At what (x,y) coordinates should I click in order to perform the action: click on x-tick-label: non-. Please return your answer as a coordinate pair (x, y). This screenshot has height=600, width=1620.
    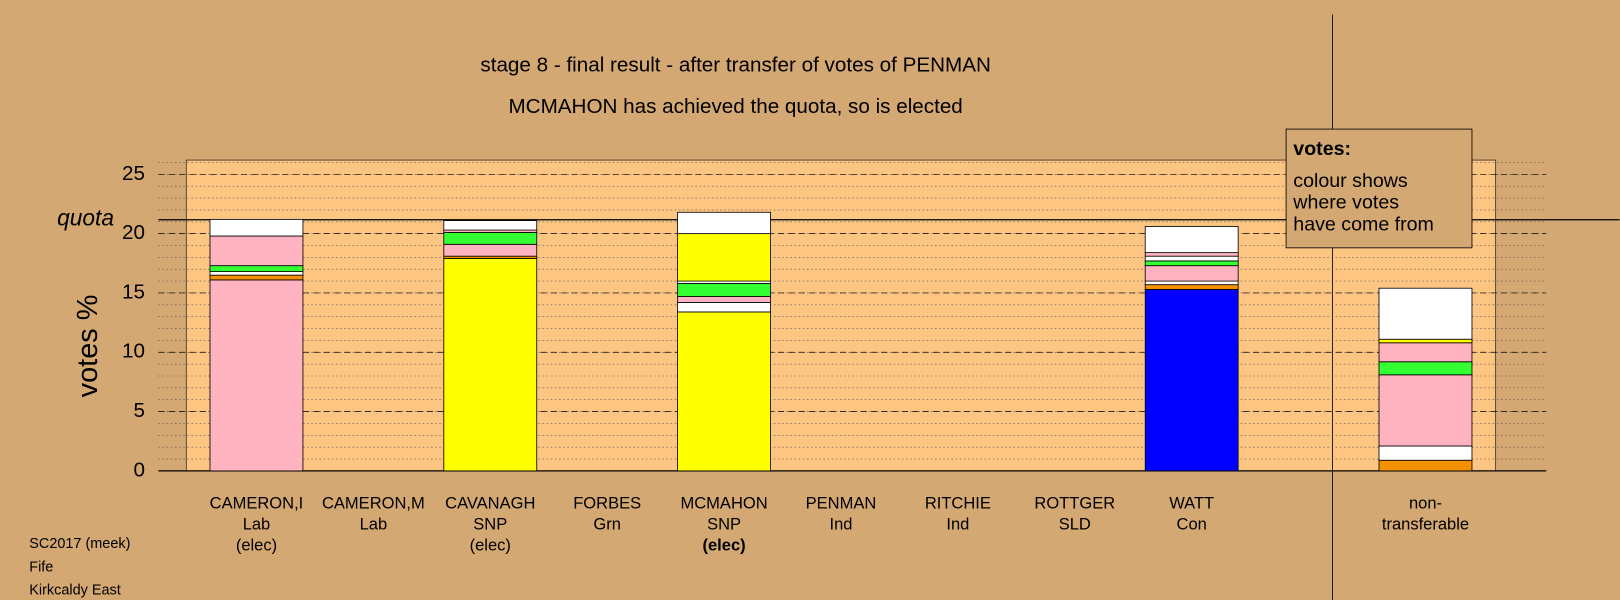
    Looking at the image, I should click on (1425, 502).